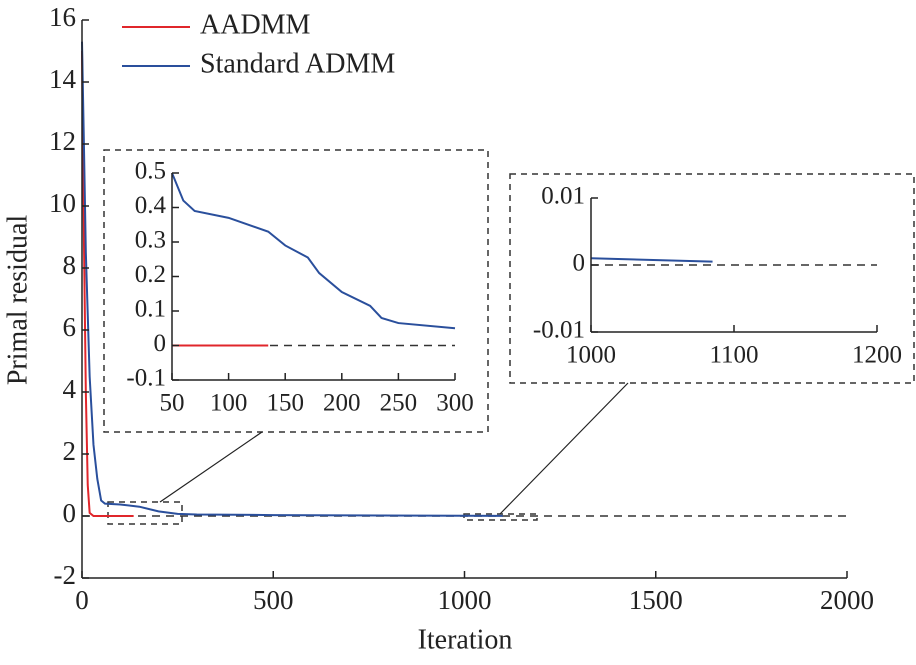  I want to click on y-tick-label: 14, so click(63, 79).